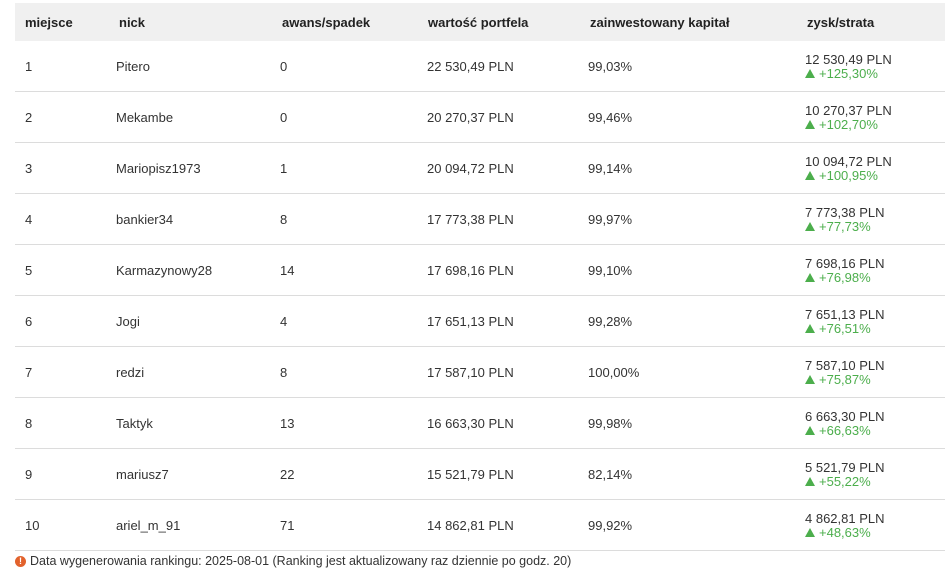 This screenshot has width=948, height=579. Describe the element at coordinates (128, 321) in the screenshot. I see `cell-nick: Jogi` at that location.